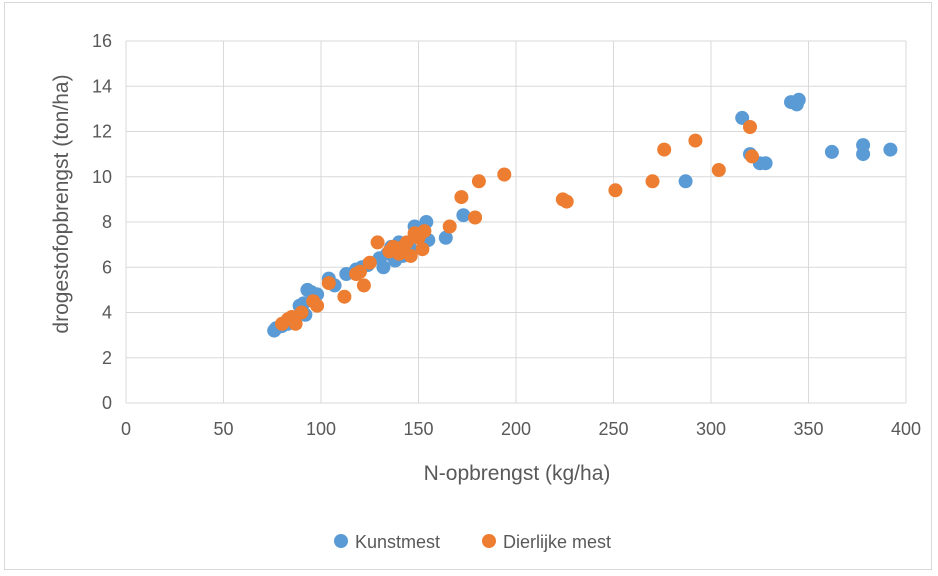 The width and height of the screenshot is (938, 576). What do you see at coordinates (102, 177) in the screenshot?
I see `y-tick-label-10: 10` at bounding box center [102, 177].